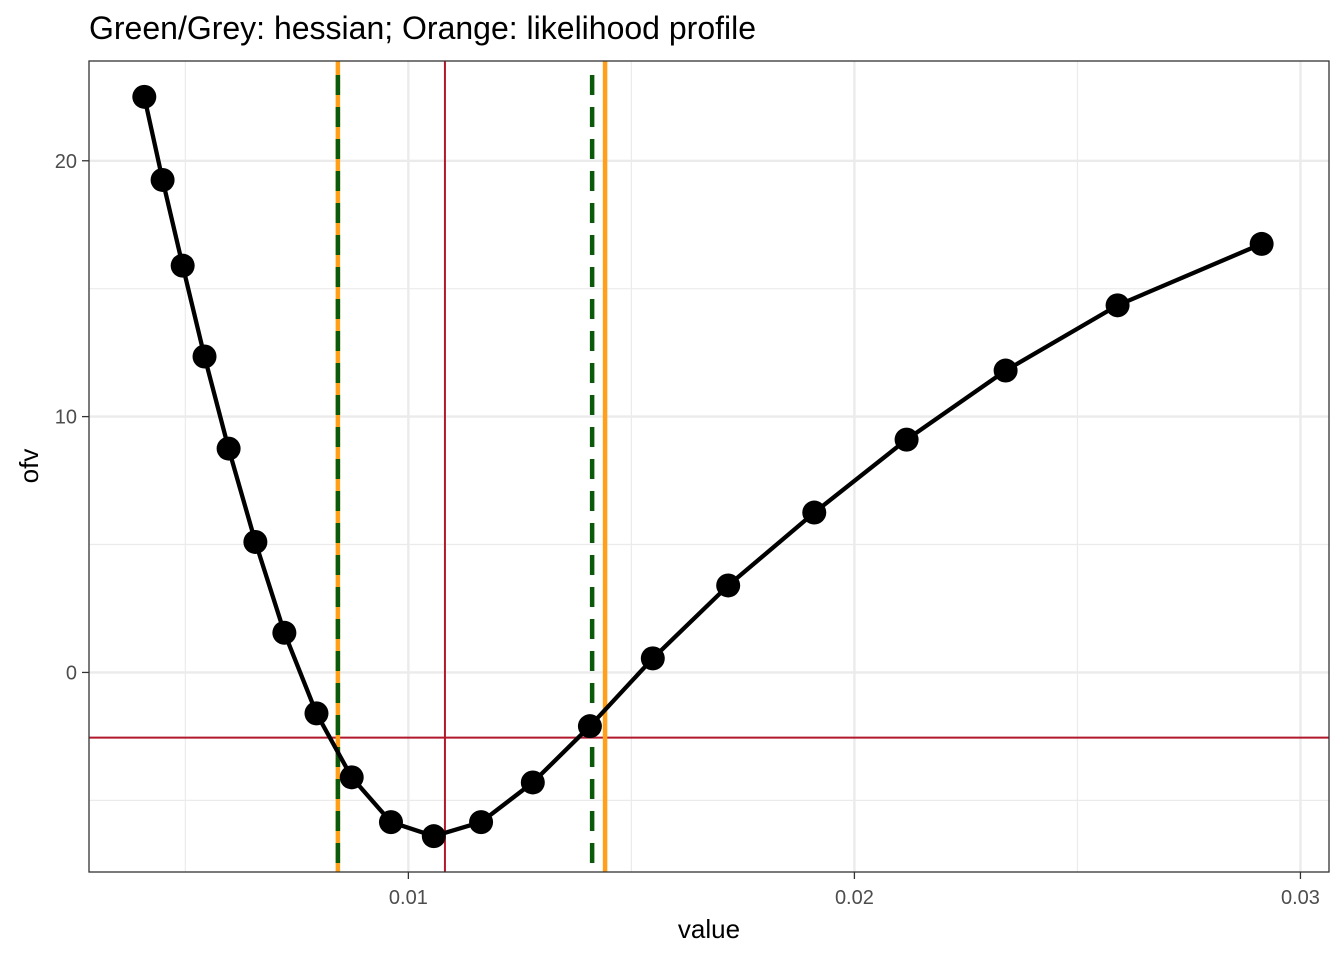  I want to click on x-axis-label: value, so click(709, 929).